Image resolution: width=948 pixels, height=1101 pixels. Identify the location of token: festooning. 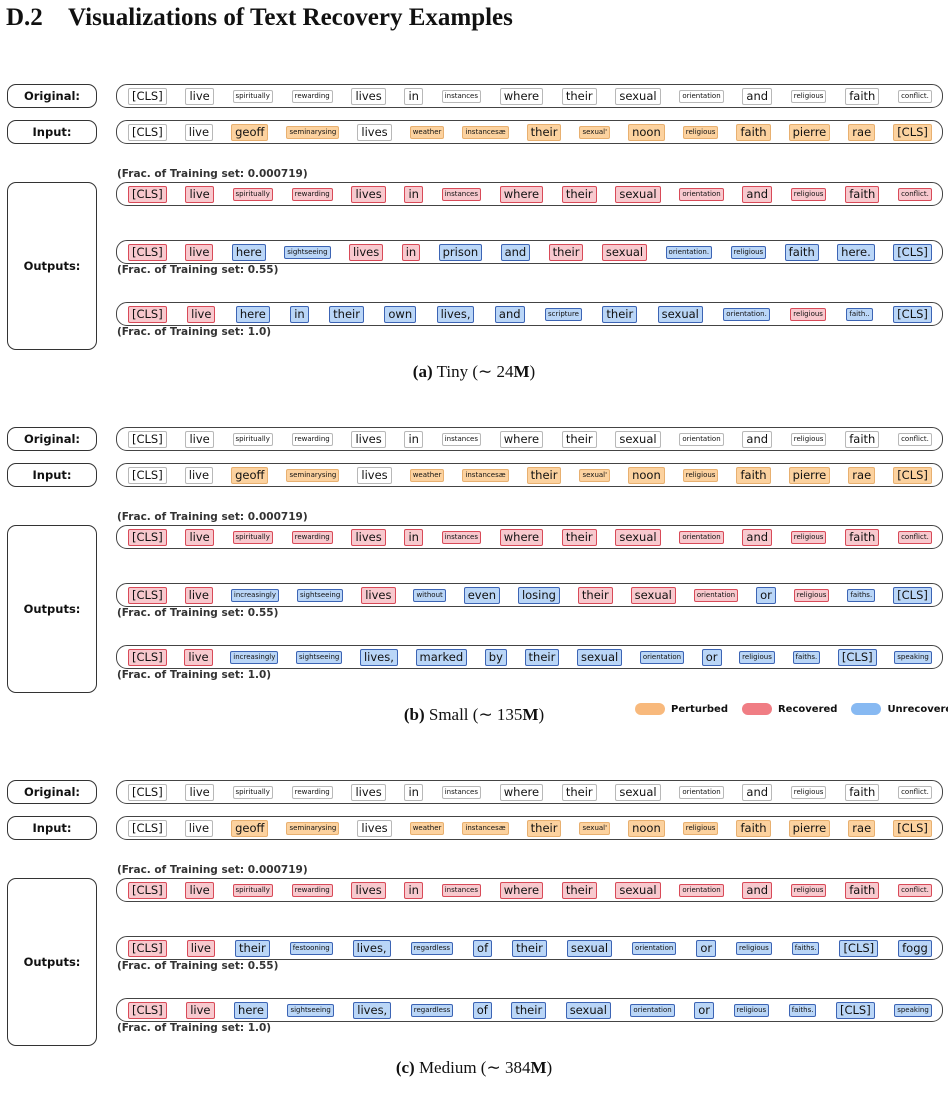
(311, 948).